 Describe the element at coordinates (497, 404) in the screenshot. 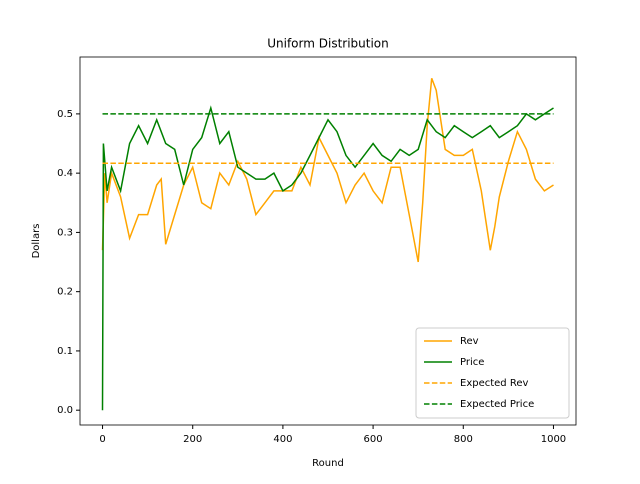

I see `legend-label: Expected Price` at that location.